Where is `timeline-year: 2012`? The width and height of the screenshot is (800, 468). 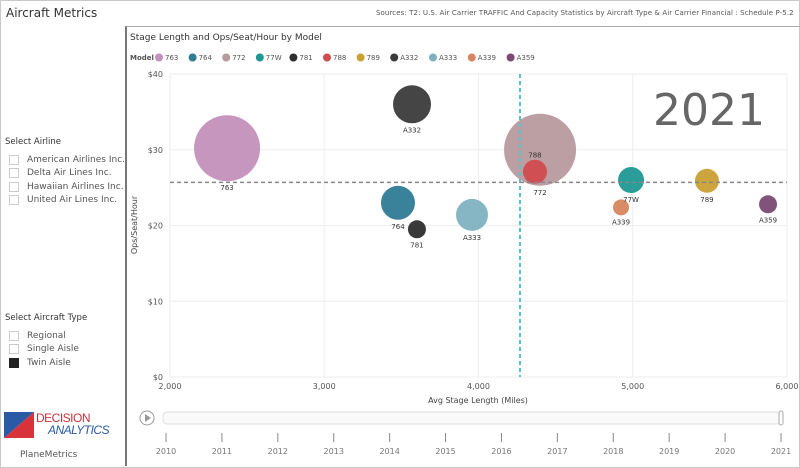 timeline-year: 2012 is located at coordinates (278, 451).